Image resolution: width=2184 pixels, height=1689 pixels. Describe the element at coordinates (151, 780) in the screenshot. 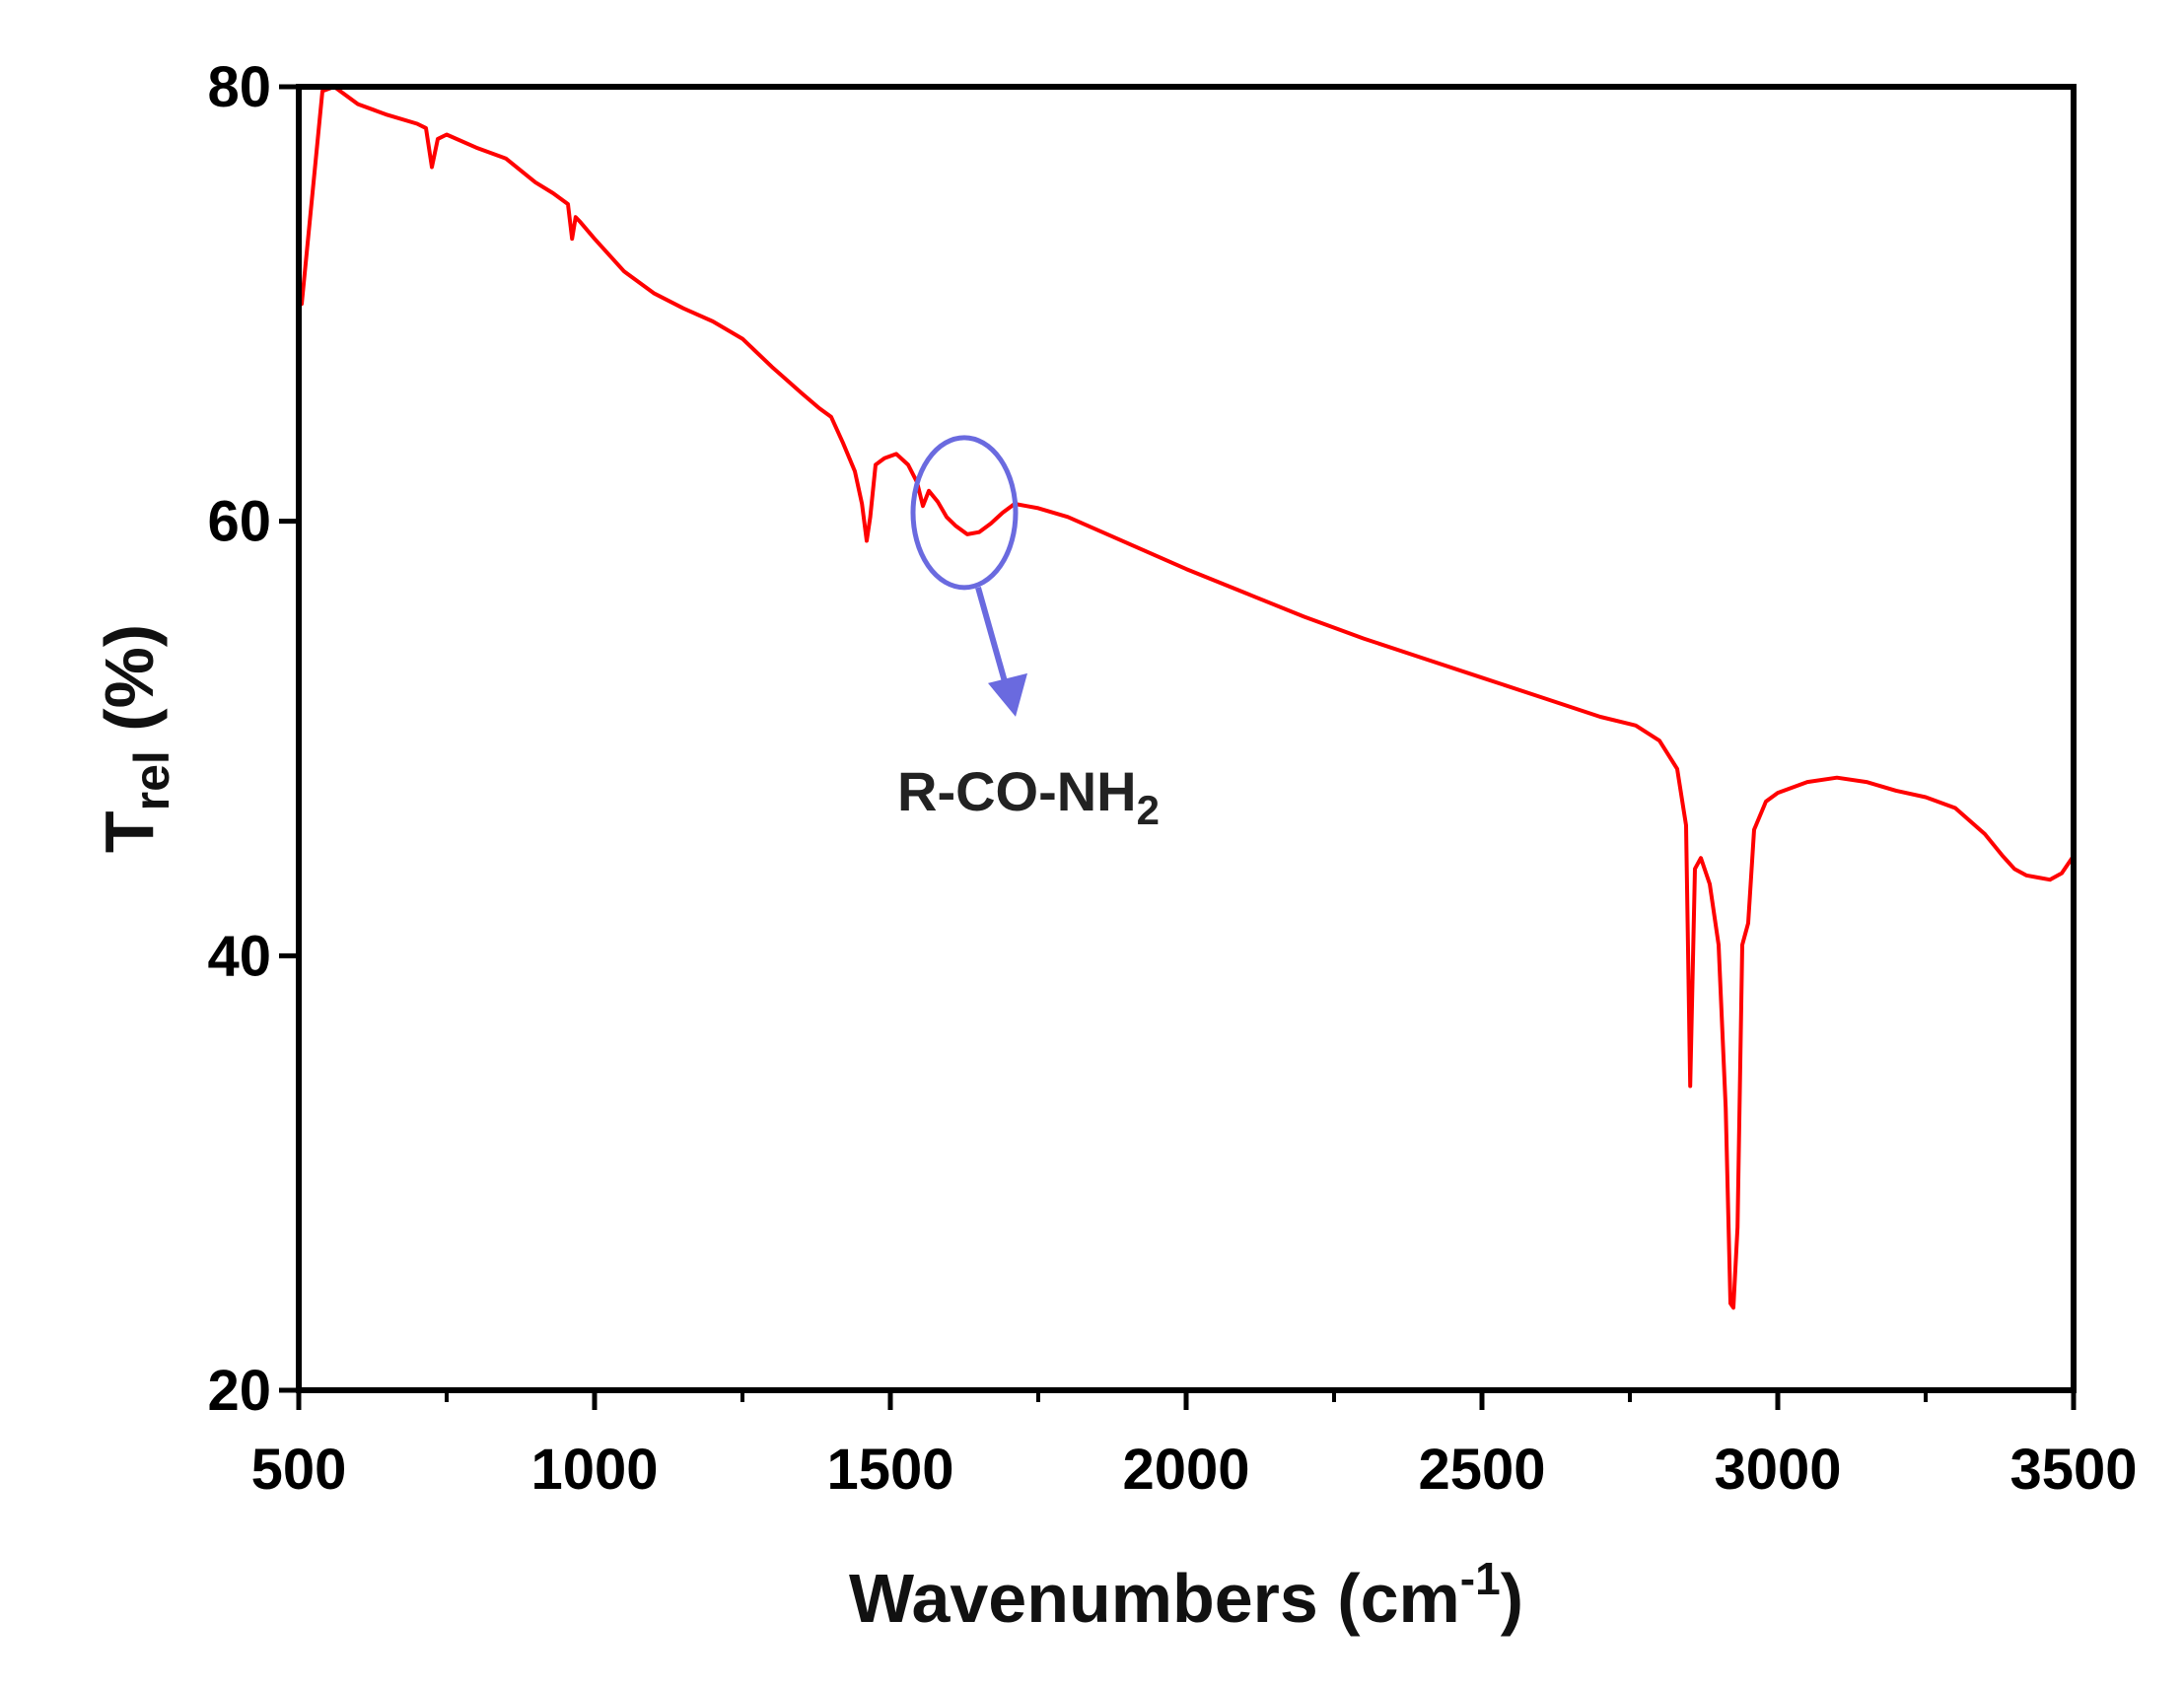

I see `y-axis-title-sub: rel` at that location.